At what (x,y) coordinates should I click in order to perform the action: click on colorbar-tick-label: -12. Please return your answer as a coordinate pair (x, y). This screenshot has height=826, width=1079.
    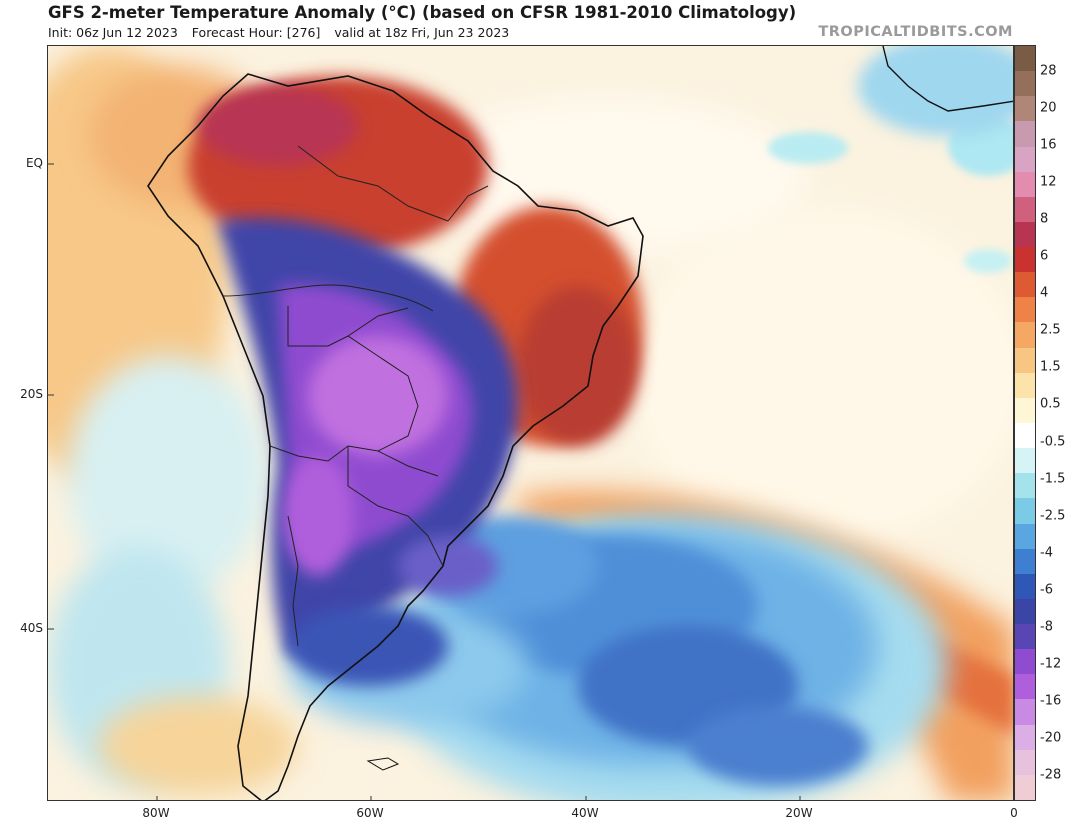
    Looking at the image, I should click on (1051, 664).